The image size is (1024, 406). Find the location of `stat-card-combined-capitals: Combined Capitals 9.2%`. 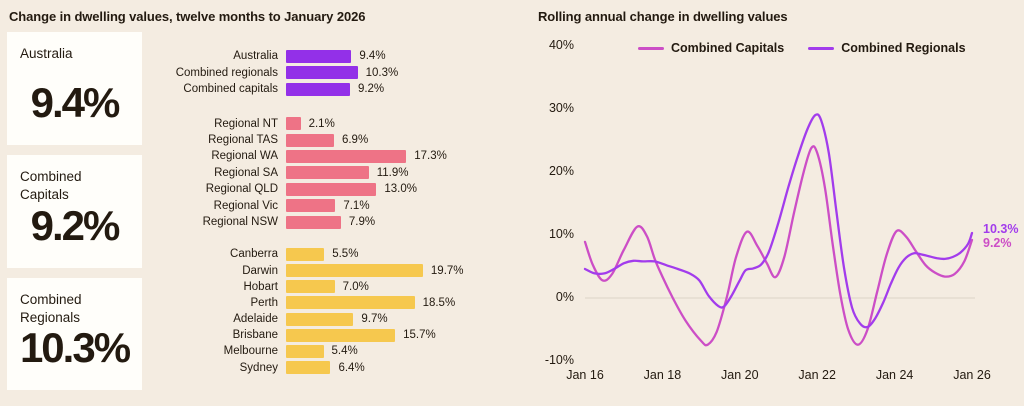

stat-card-combined-capitals: Combined Capitals 9.2% is located at coordinates (74, 211).